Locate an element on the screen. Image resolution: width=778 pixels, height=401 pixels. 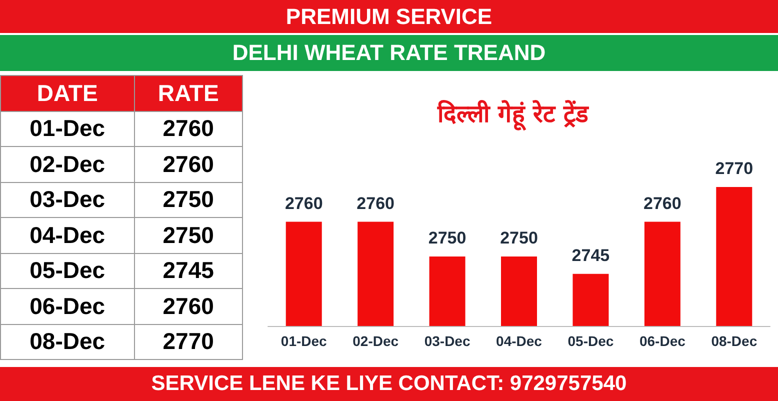
x-tick-label: 05-Dec is located at coordinates (591, 341).